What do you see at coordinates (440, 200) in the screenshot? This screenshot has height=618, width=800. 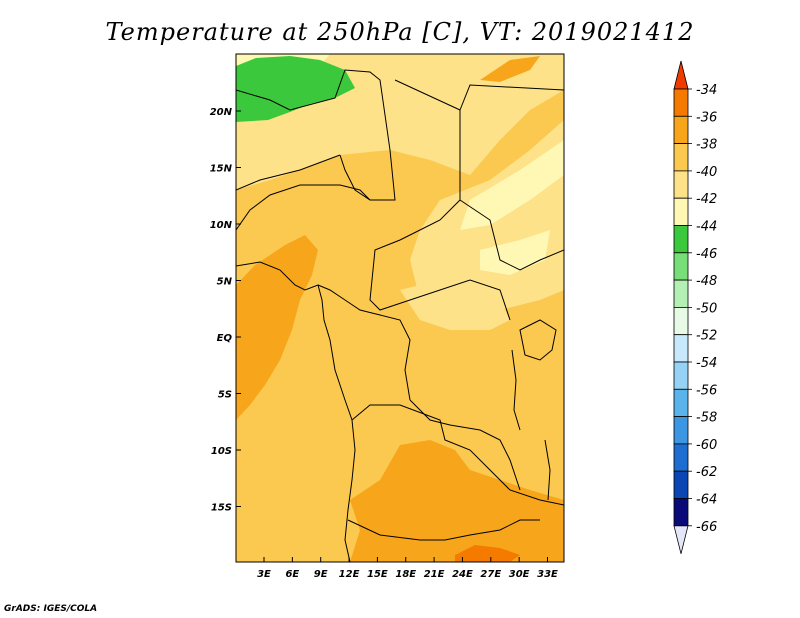 I see `border-central` at bounding box center [440, 200].